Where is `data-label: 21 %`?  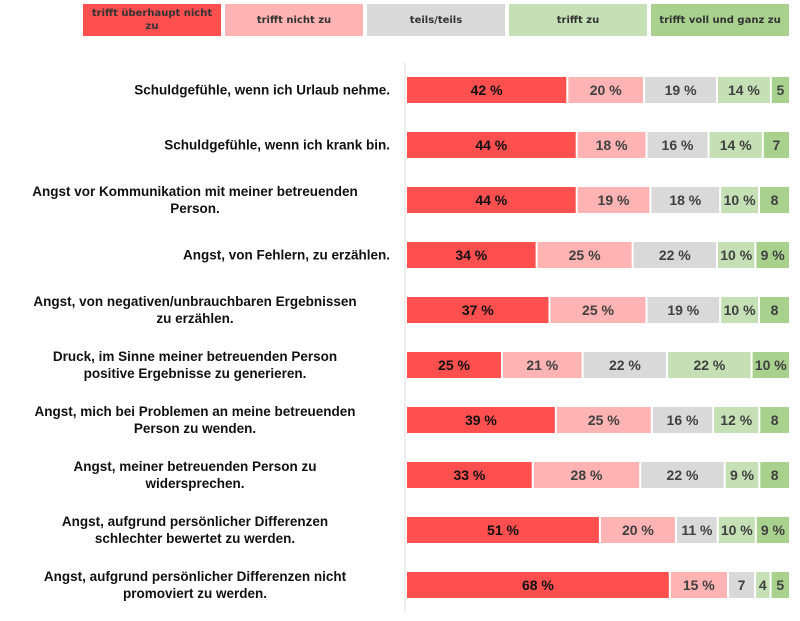
data-label: 21 % is located at coordinates (542, 365).